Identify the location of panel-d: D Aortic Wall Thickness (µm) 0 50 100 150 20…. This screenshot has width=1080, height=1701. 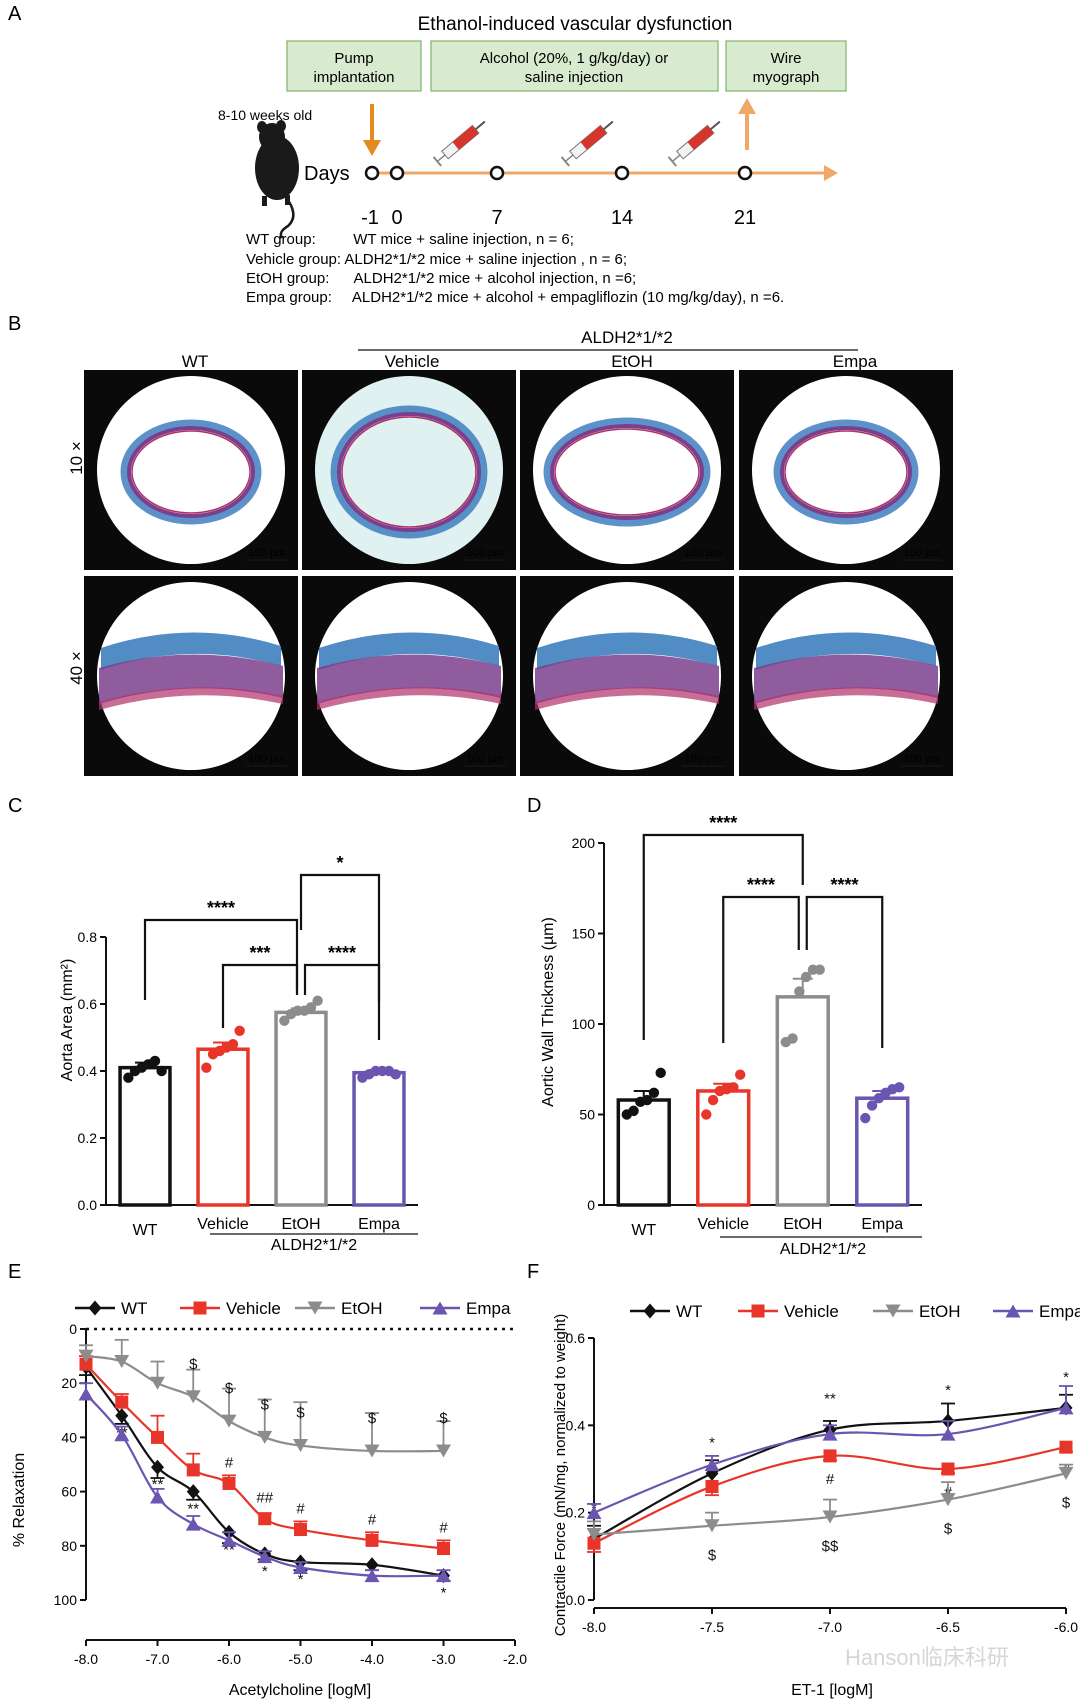
(724, 1026).